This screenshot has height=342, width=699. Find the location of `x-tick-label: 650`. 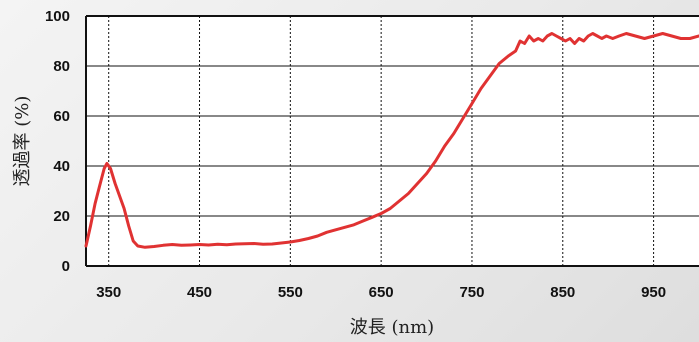

x-tick-label: 650 is located at coordinates (381, 292).